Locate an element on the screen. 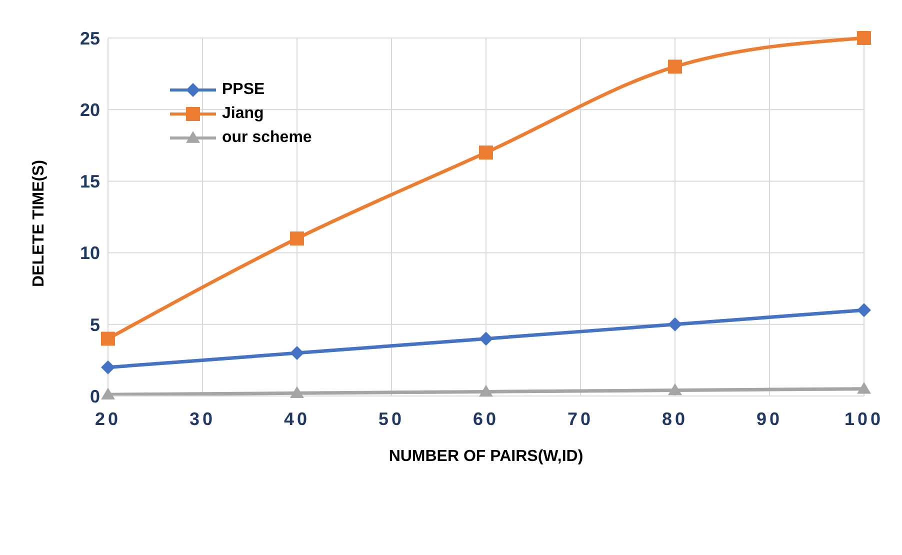  x-tick-label: 60 is located at coordinates (486, 418).